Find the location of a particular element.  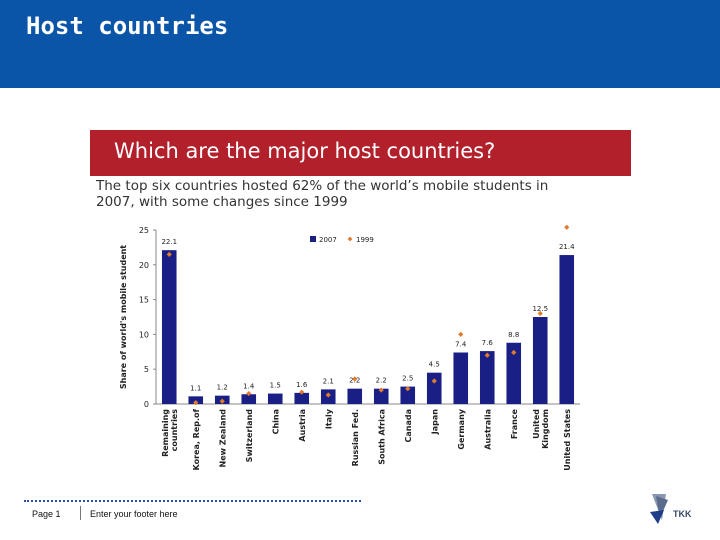

category-label-line: Kingdom is located at coordinates (545, 429).